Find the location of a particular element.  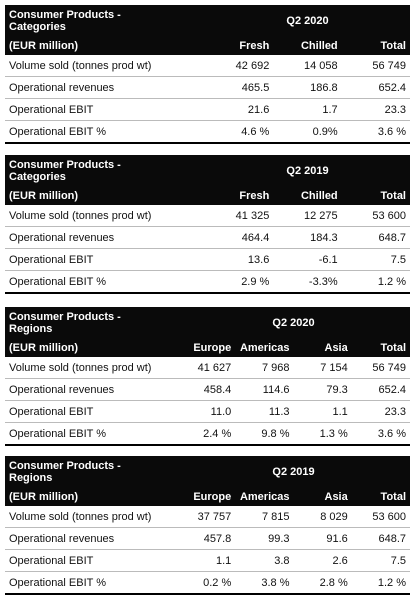

cell: 1.7 is located at coordinates (307, 109).